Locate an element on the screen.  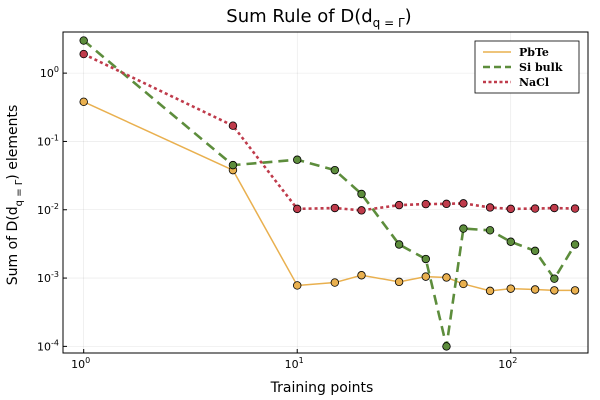
x-tick-label: 10² is located at coordinates (507, 363).